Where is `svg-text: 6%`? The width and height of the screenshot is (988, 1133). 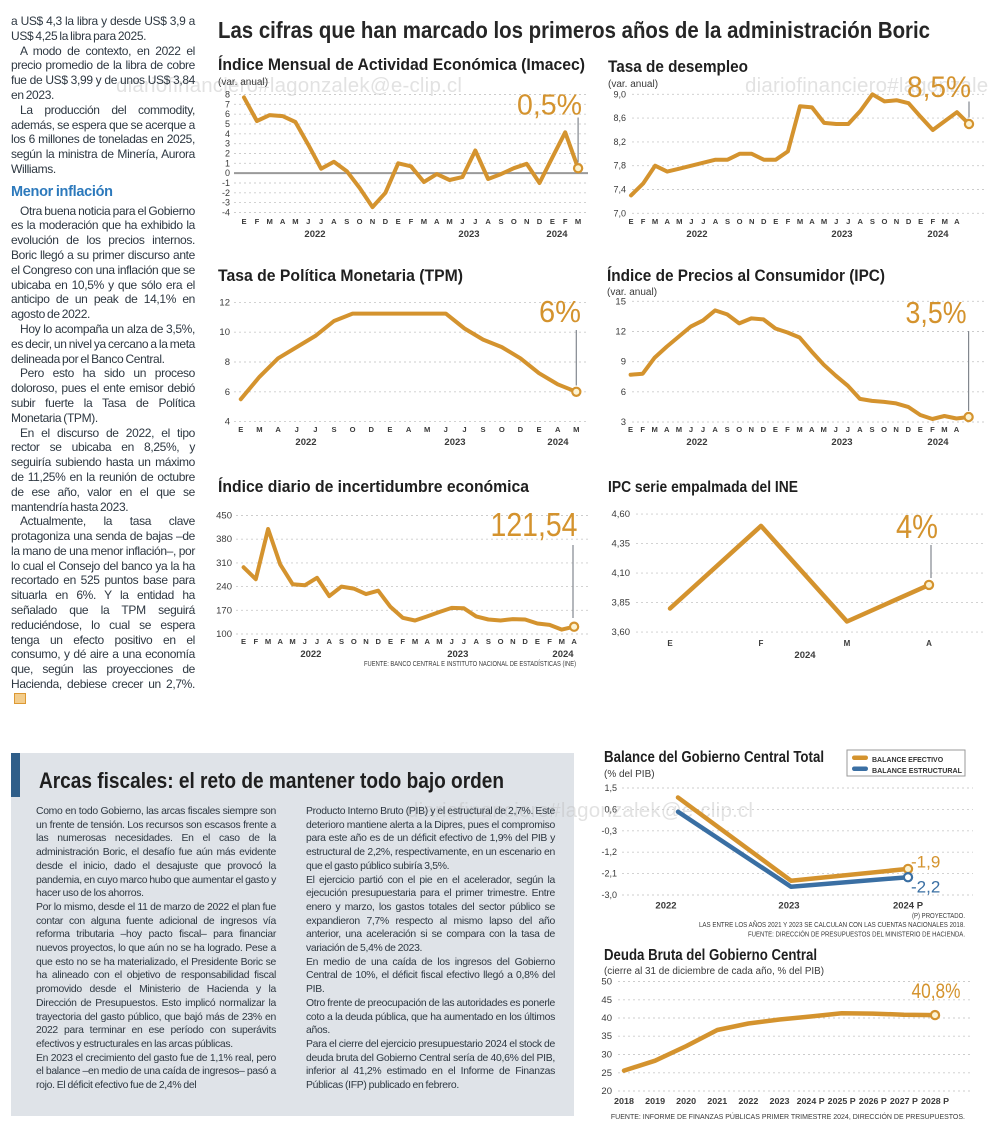 svg-text: 6% is located at coordinates (560, 311).